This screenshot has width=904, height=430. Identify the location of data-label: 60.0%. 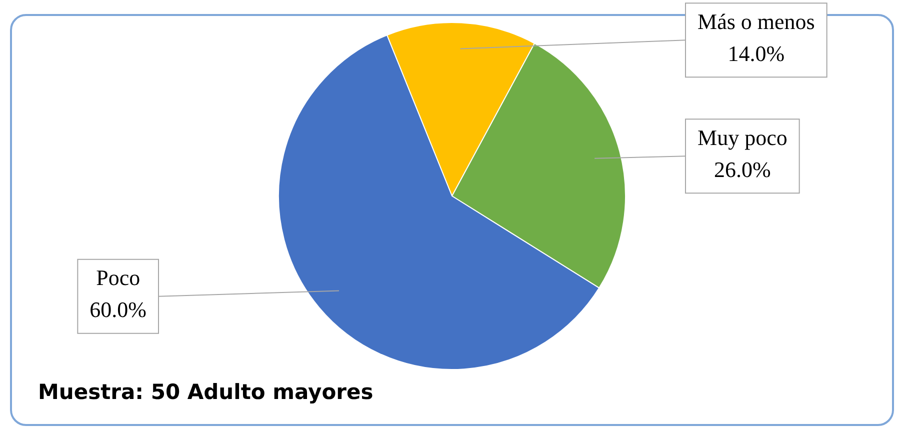
(118, 309).